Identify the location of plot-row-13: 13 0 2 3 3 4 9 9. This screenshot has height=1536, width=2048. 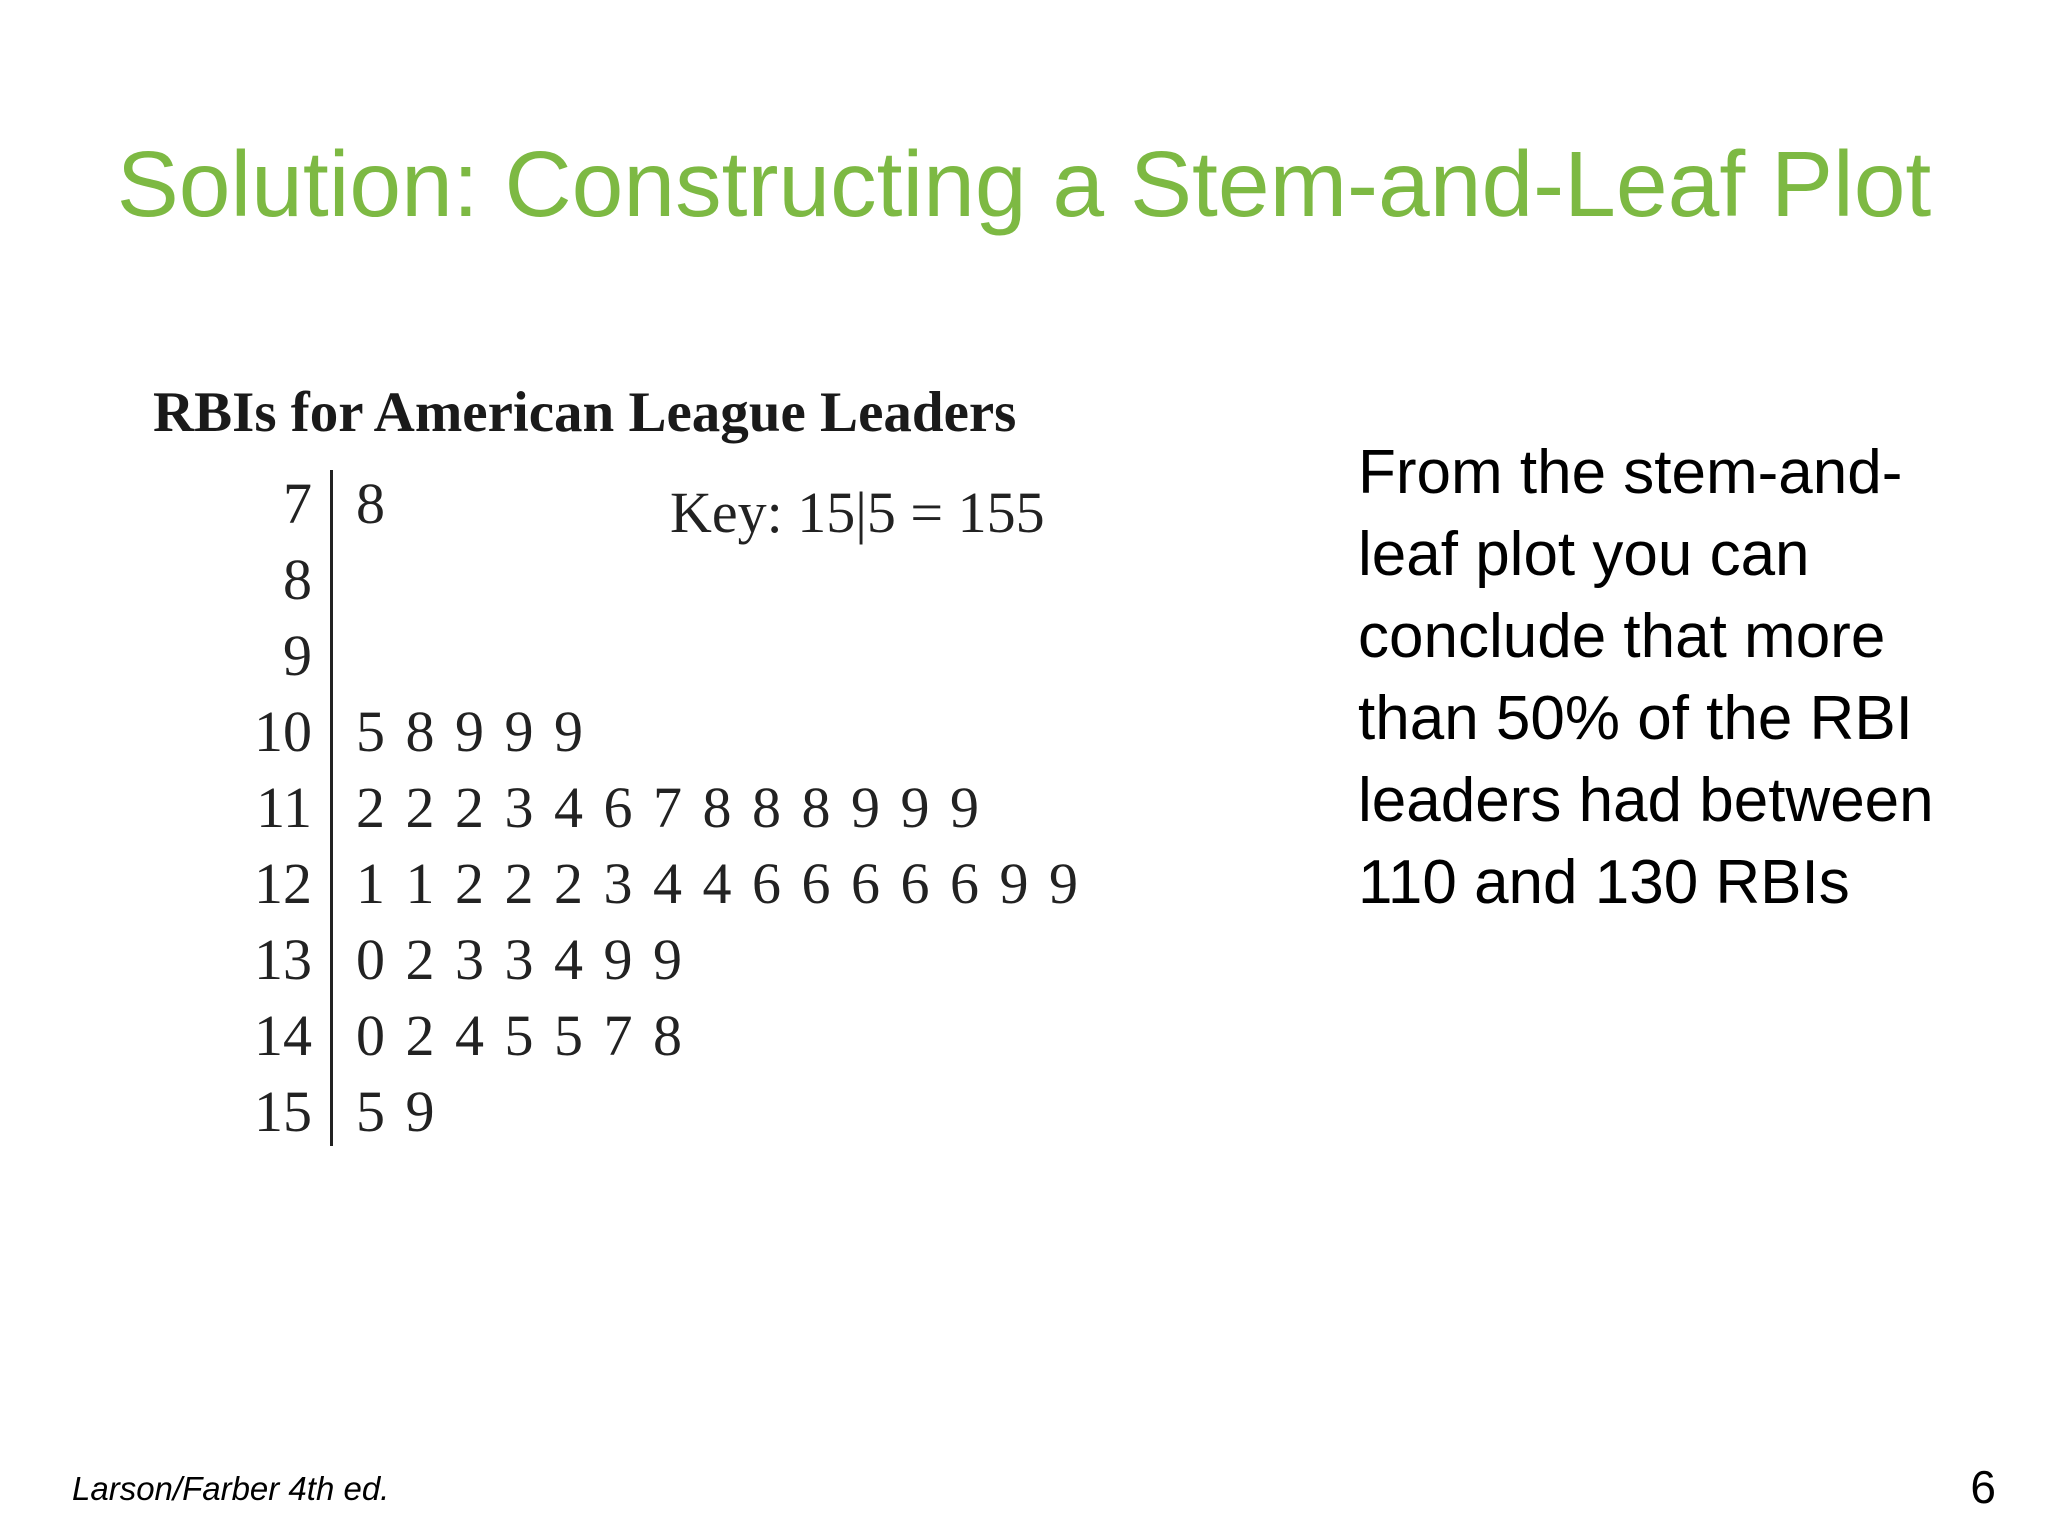
(650, 960).